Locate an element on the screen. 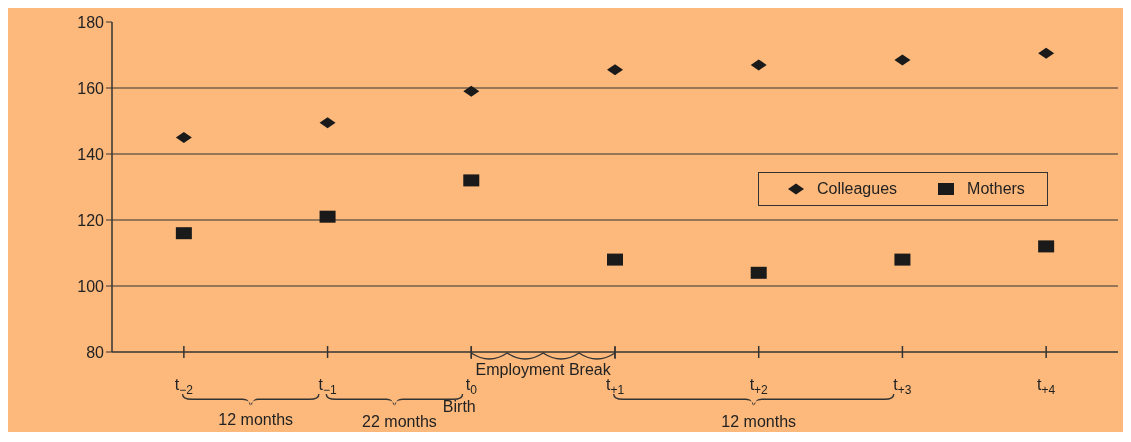 Image resolution: width=1131 pixels, height=442 pixels. x-tick-label: t$_{−1}$ is located at coordinates (327, 387).